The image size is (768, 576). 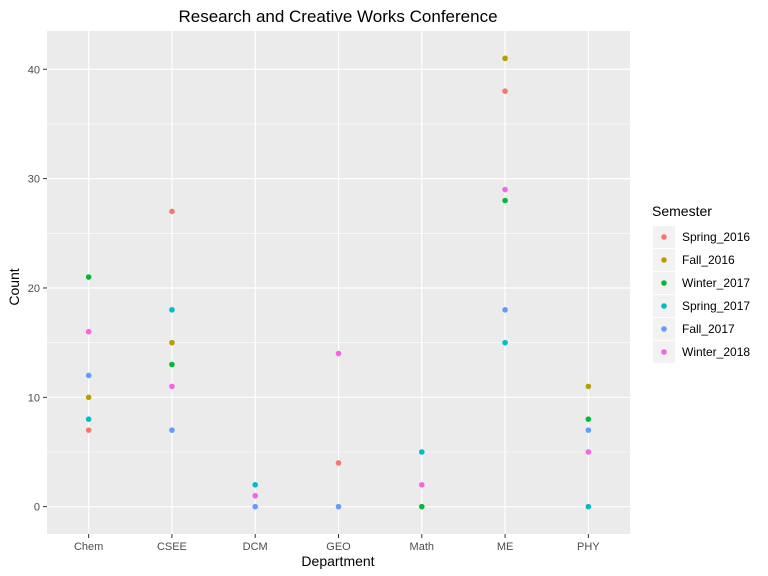 I want to click on legend-label: Winter_2018, so click(x=716, y=352).